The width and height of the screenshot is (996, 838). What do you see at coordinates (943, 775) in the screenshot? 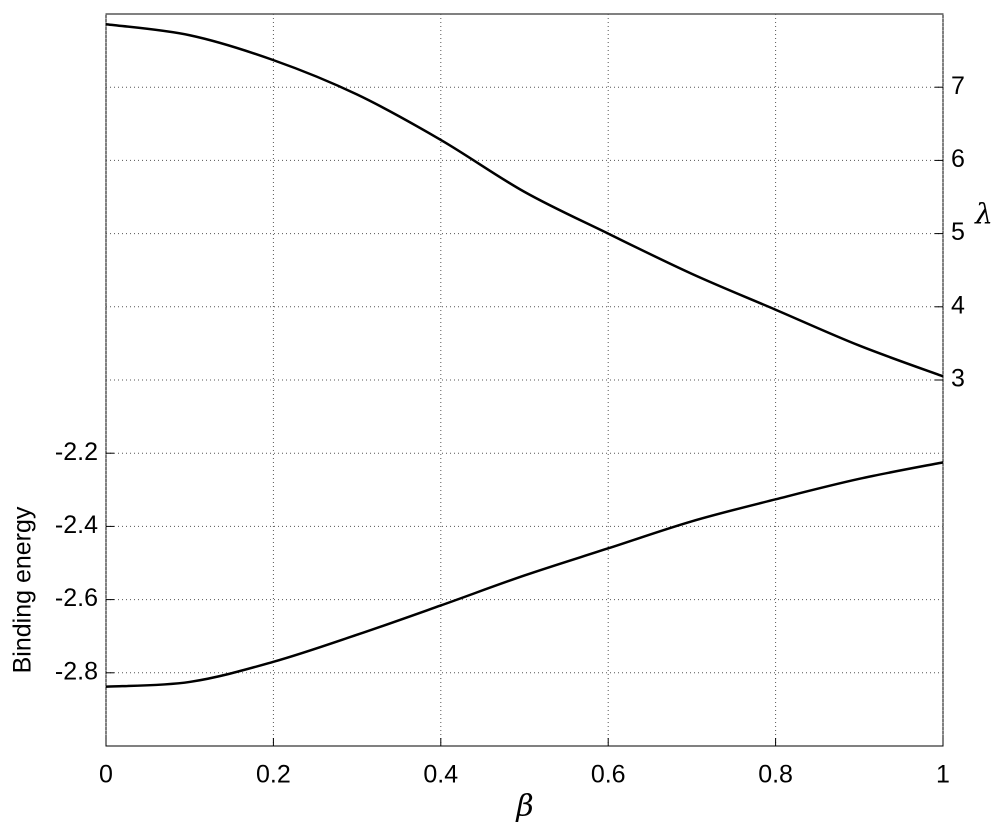
I see `x-tick-label: 1` at bounding box center [943, 775].